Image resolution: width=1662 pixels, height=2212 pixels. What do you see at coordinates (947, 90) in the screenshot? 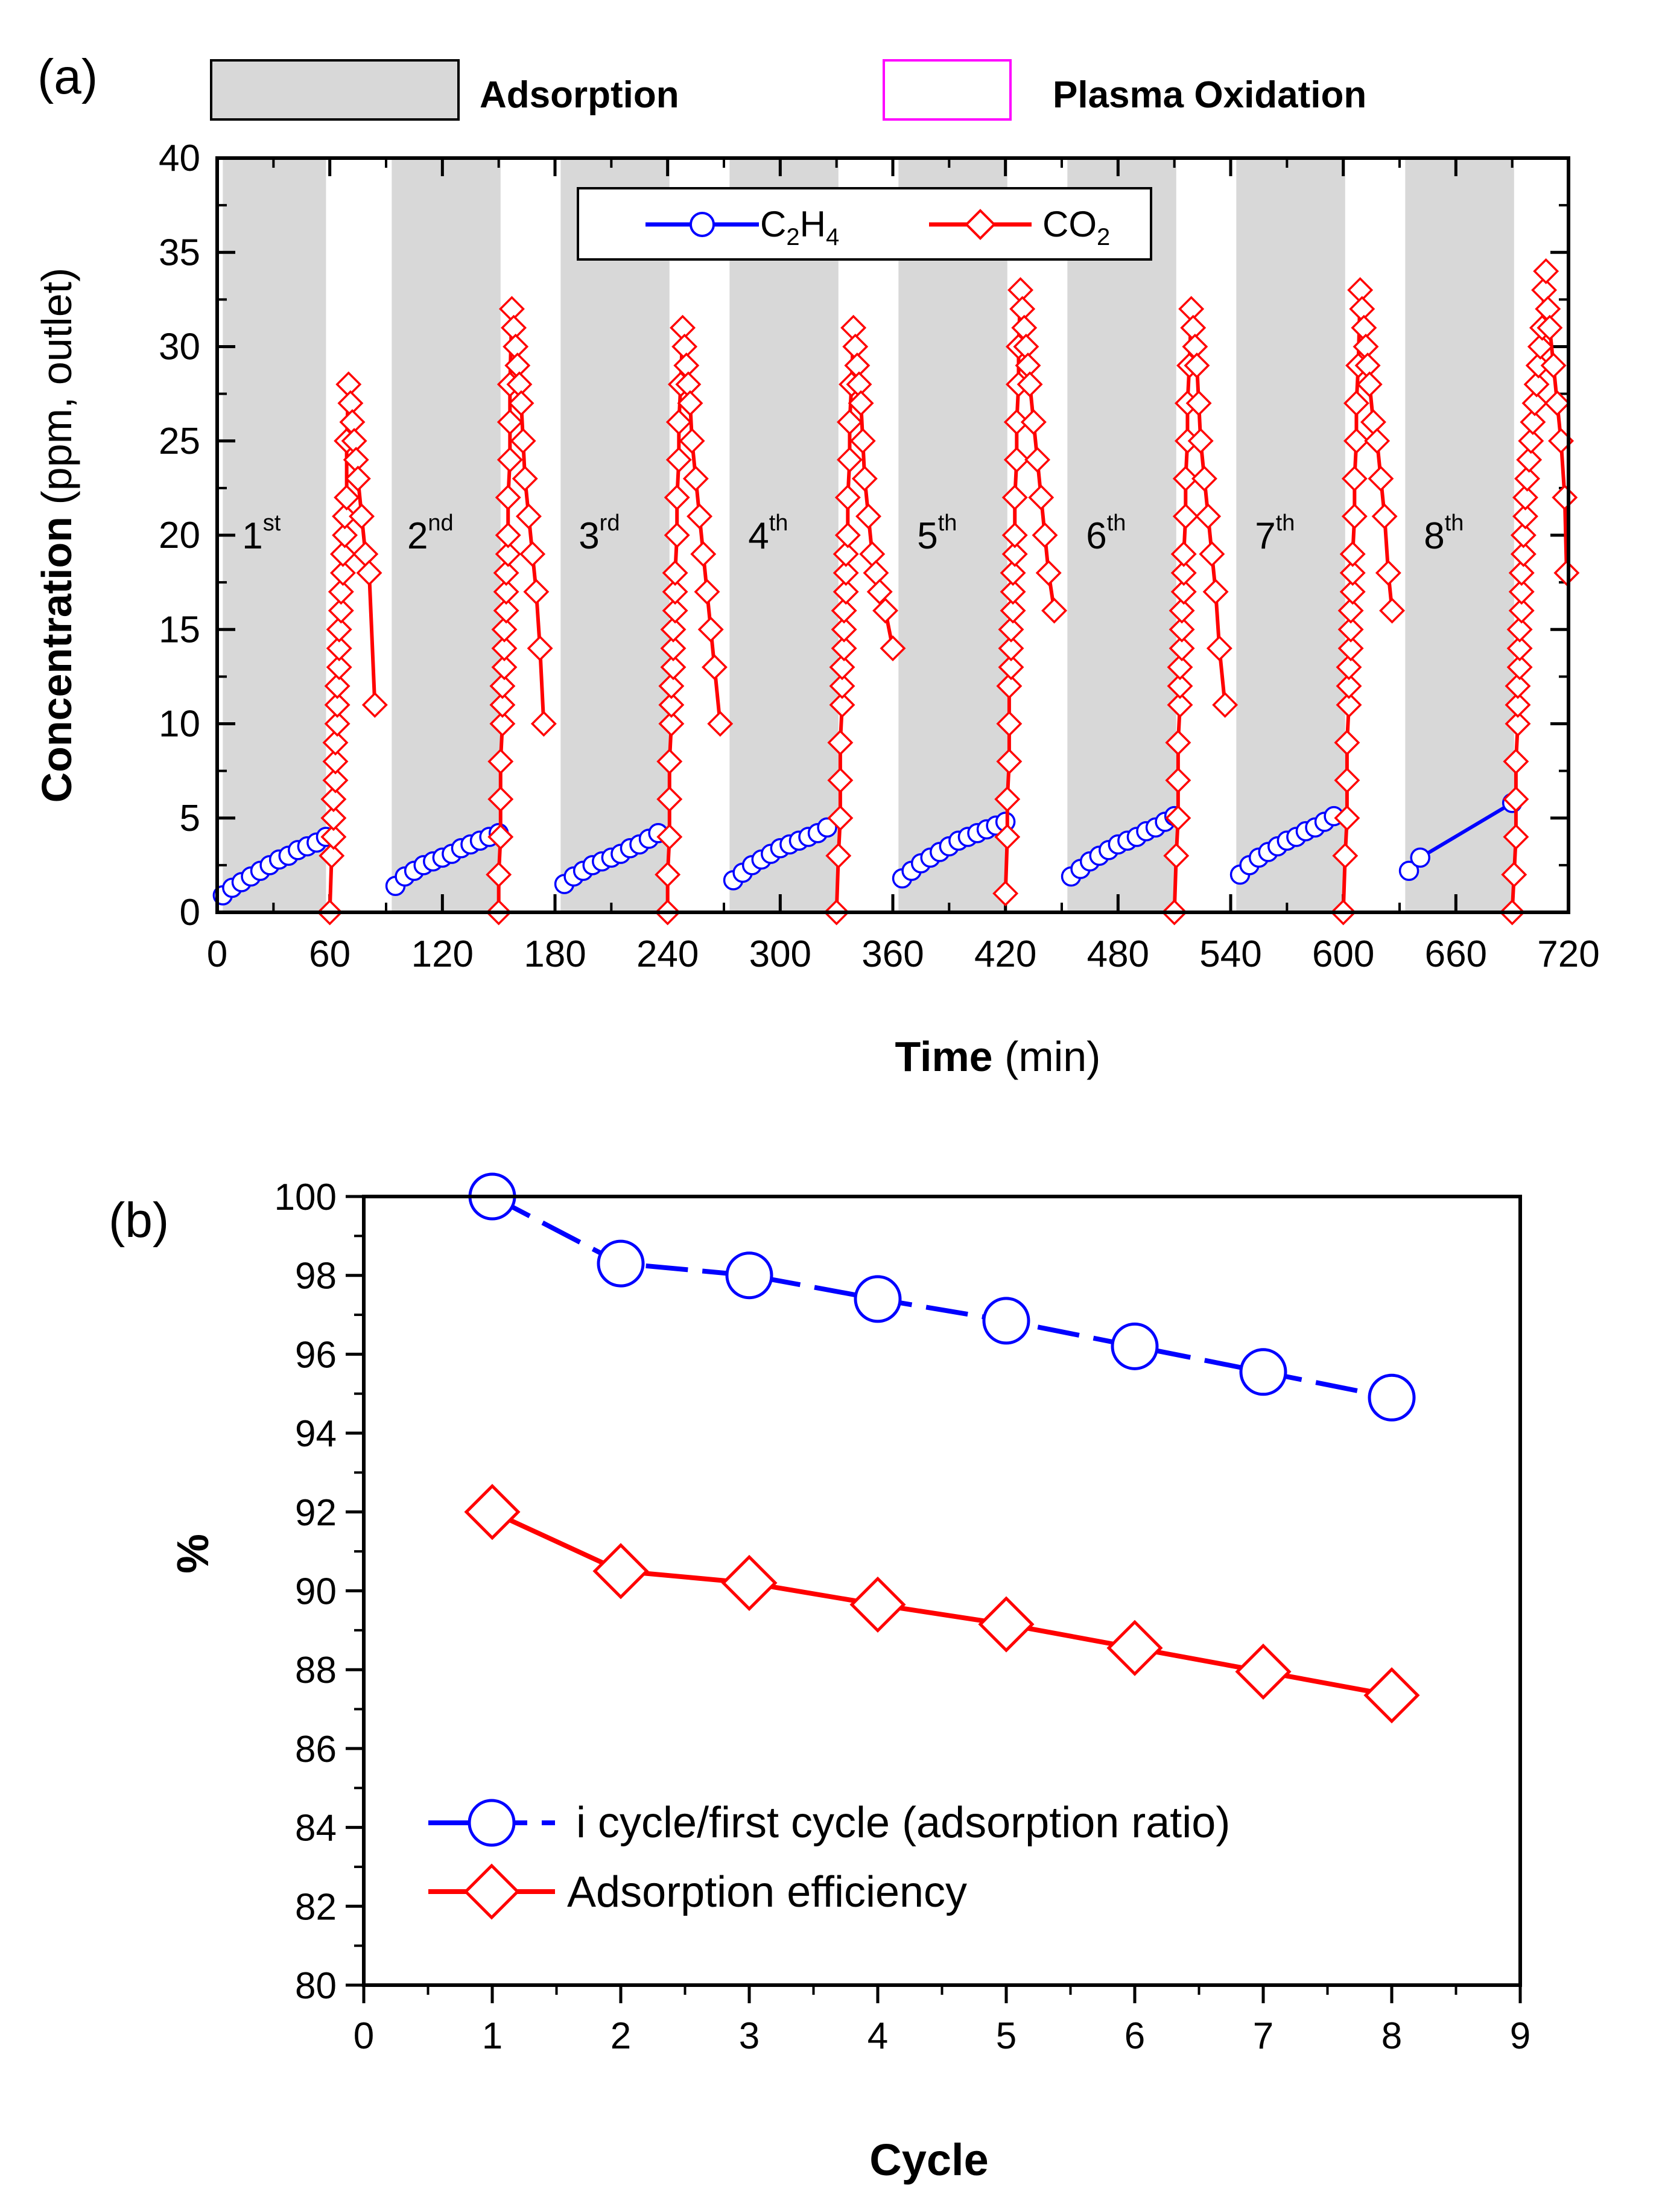
I see `plasma-oxidation-swatch` at bounding box center [947, 90].